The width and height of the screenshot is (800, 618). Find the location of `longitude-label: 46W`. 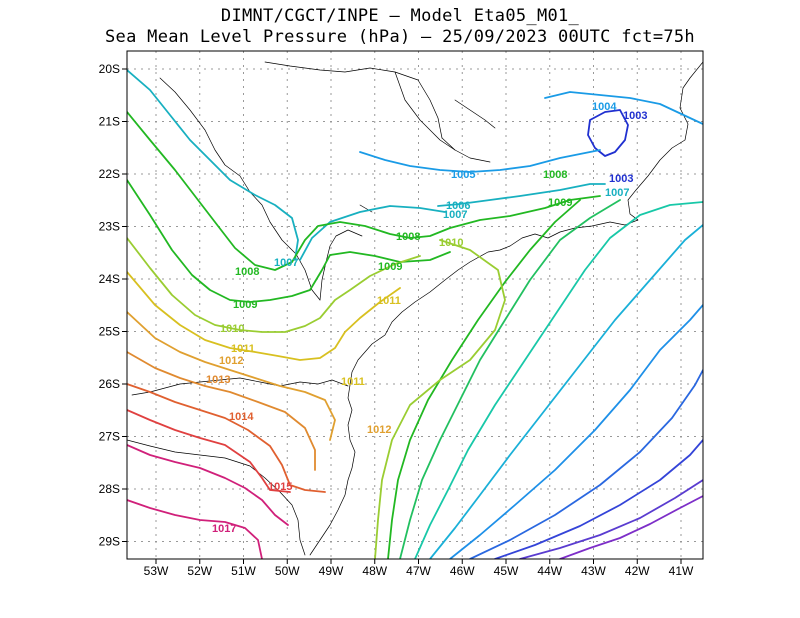

longitude-label: 46W is located at coordinates (462, 571).